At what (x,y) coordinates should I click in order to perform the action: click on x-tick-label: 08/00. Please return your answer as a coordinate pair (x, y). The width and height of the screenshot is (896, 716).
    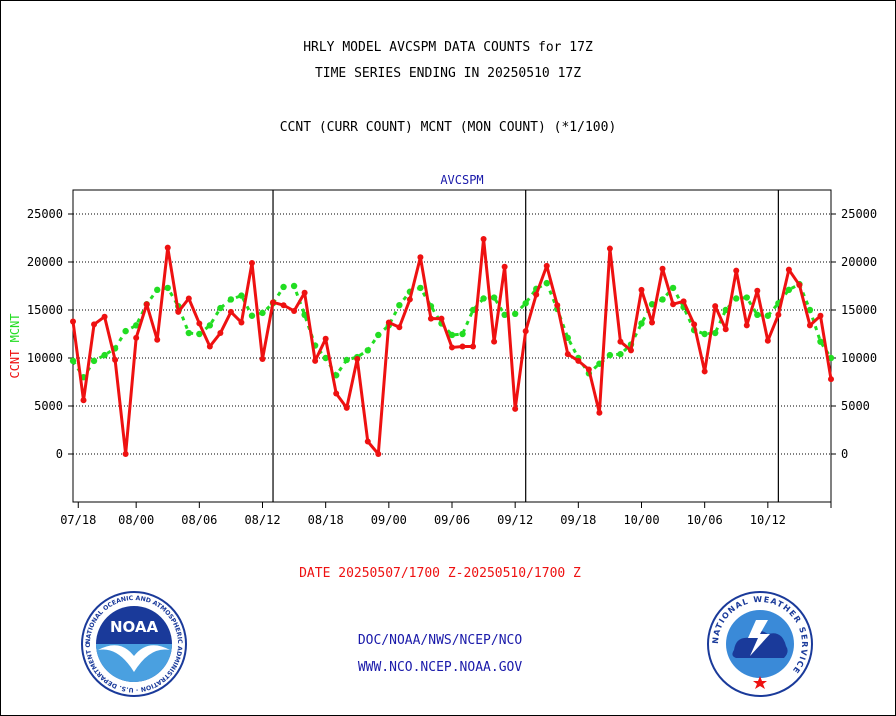
    Looking at the image, I should click on (136, 520).